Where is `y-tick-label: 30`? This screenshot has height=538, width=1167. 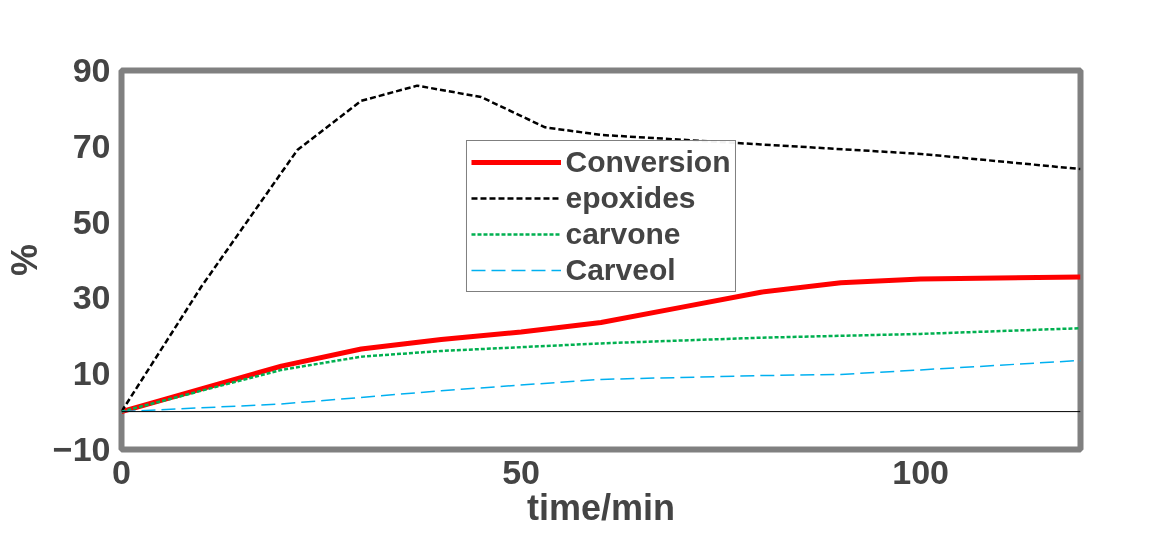 y-tick-label: 30 is located at coordinates (91, 297).